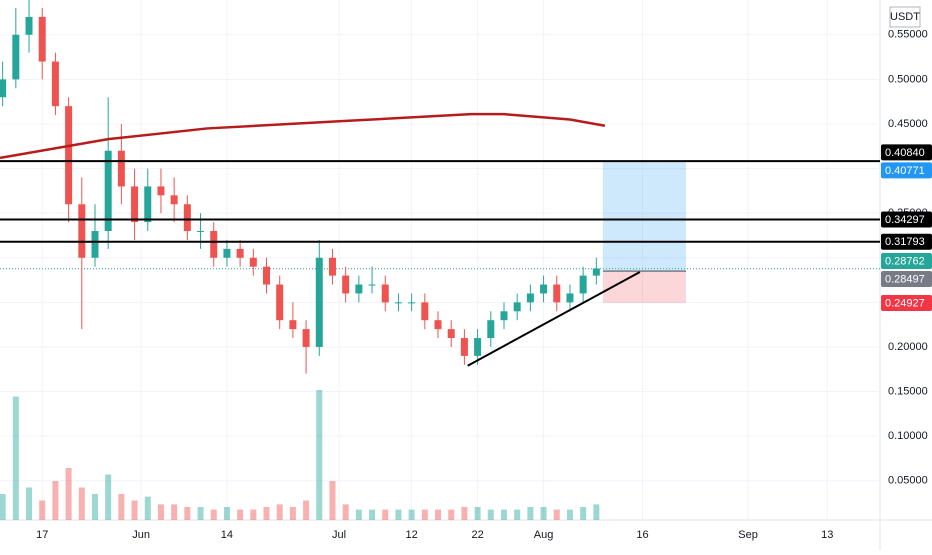 This screenshot has height=555, width=932. What do you see at coordinates (42, 535) in the screenshot?
I see `x-tick-label: 17` at bounding box center [42, 535].